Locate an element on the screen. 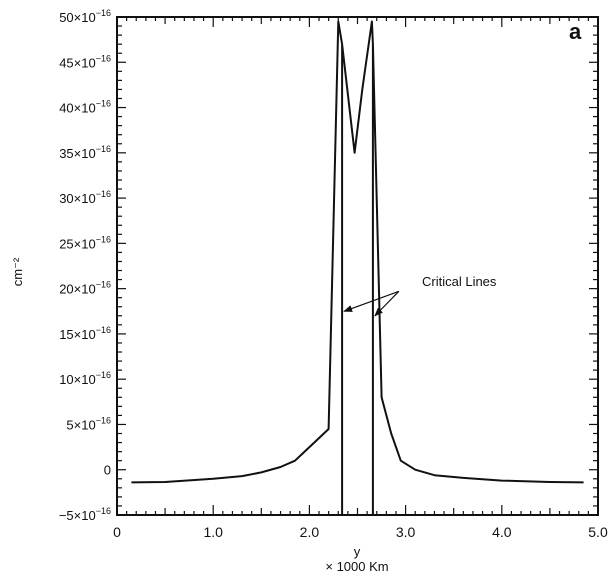 The width and height of the screenshot is (611, 580). y-tick-label: 0 is located at coordinates (107, 470).